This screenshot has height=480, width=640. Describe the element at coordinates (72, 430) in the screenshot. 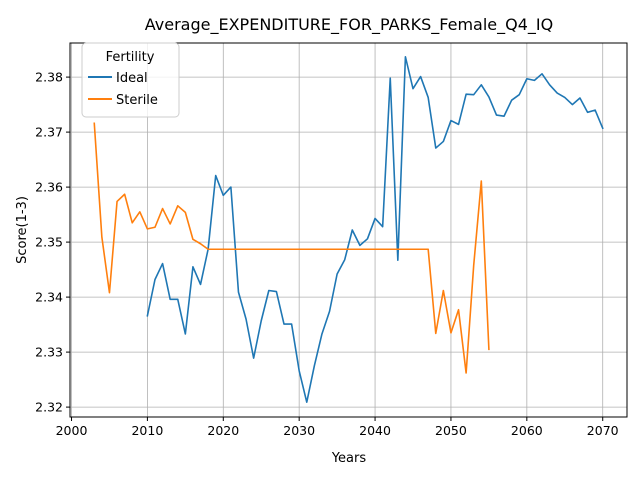

I see `x-tick-label: 2000` at that location.